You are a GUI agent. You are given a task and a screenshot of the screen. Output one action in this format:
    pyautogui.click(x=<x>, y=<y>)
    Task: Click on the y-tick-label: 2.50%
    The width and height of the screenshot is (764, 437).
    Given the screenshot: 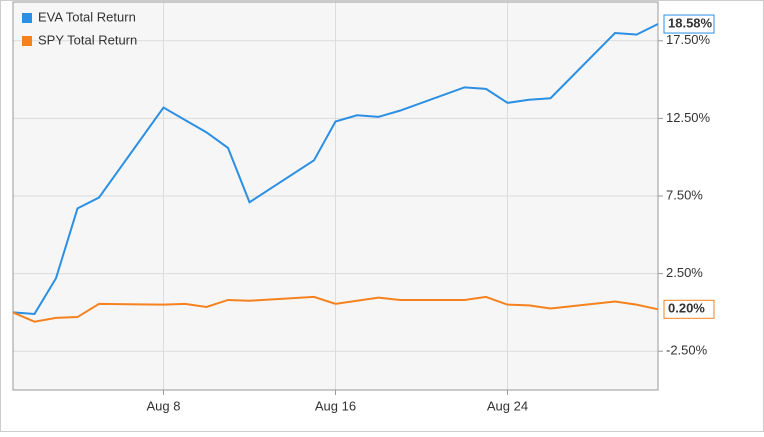 What is the action you would take?
    pyautogui.click(x=684, y=272)
    